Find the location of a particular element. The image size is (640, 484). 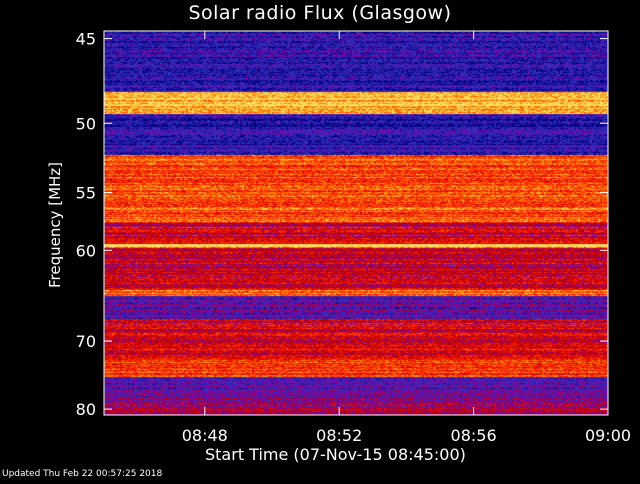

x-tick-label: 09:00 is located at coordinates (608, 435).